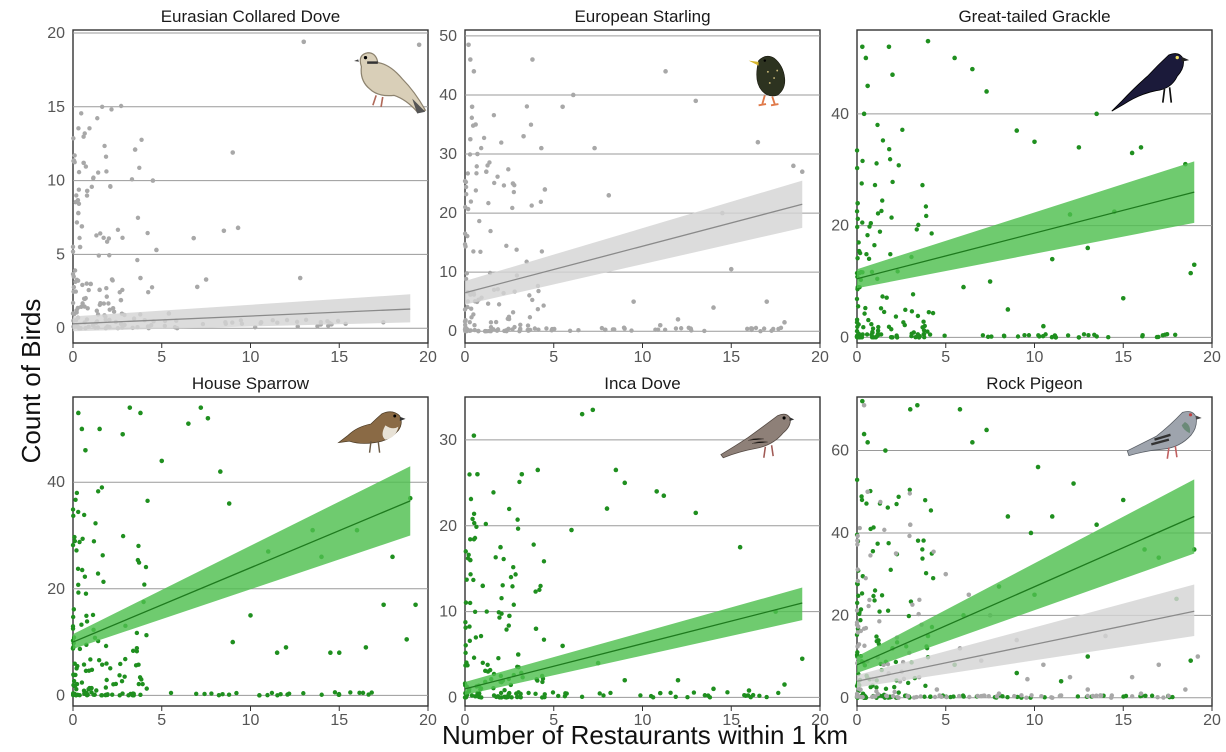  What do you see at coordinates (844, 337) in the screenshot?
I see `y-tick-label: 0` at bounding box center [844, 337].